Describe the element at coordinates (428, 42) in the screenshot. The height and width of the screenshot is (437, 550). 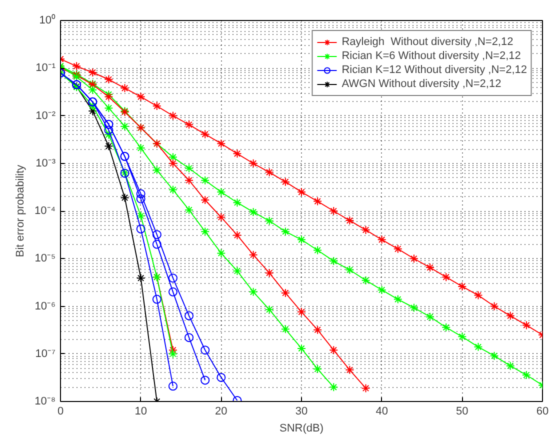
I see `legend-label: Rayleigh Without diversity ,N=2,12` at that location.